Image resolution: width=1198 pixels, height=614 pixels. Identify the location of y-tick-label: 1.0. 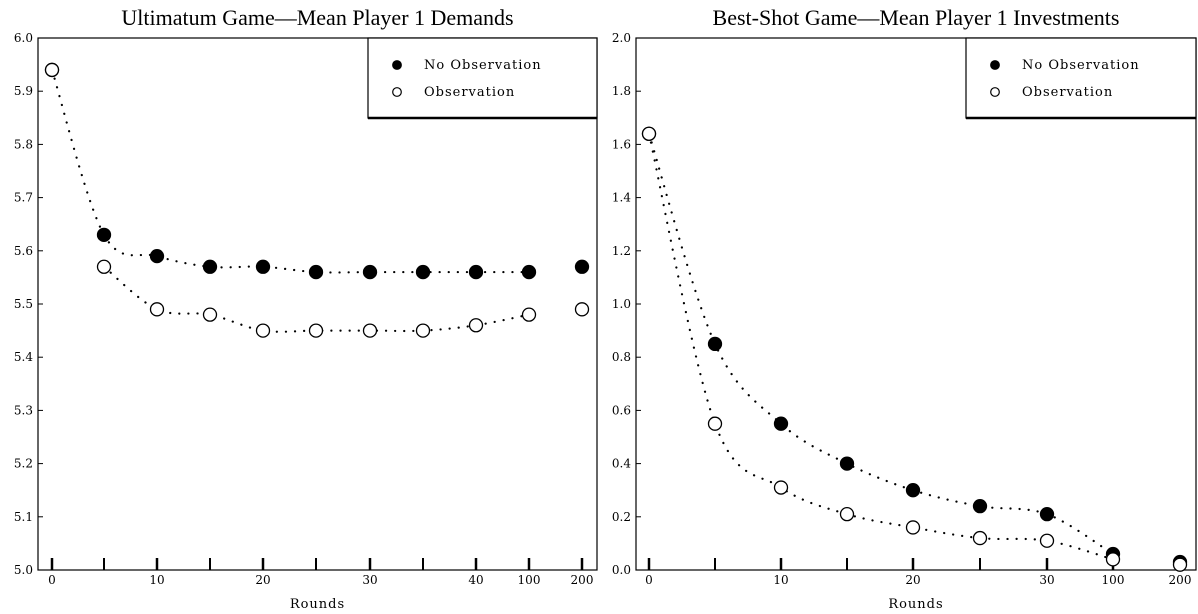
(621, 304).